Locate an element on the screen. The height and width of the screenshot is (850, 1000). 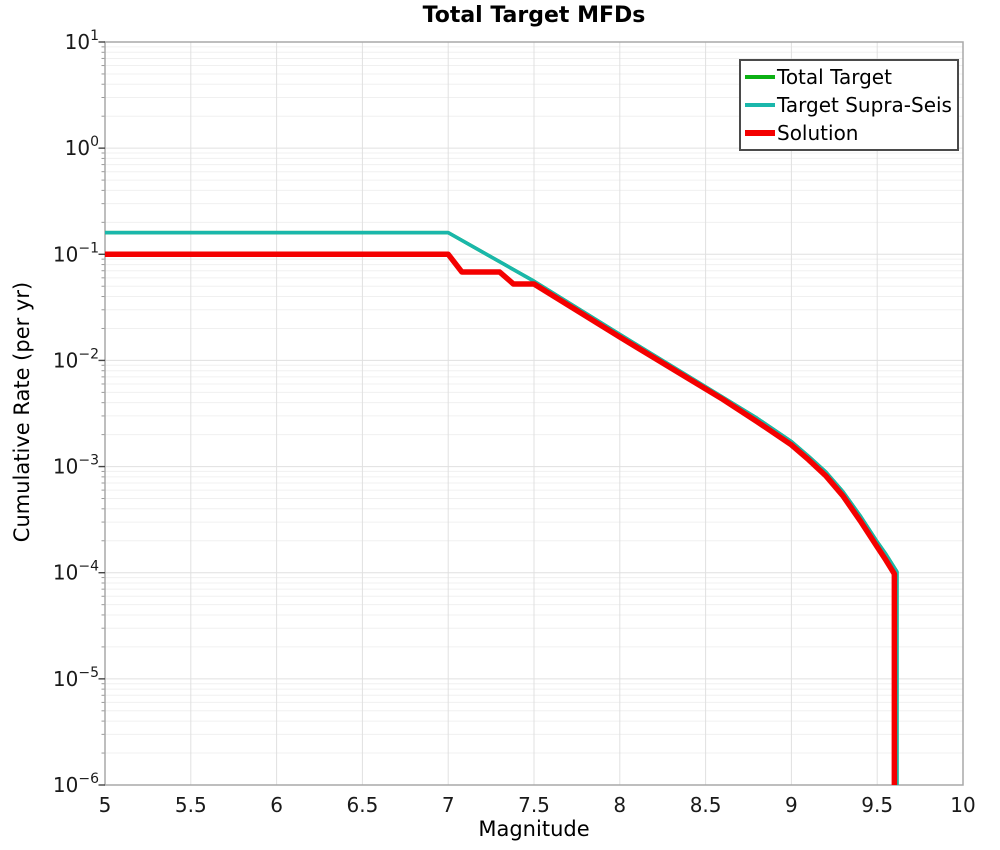
x-axis-label: Magnitude is located at coordinates (534, 829).